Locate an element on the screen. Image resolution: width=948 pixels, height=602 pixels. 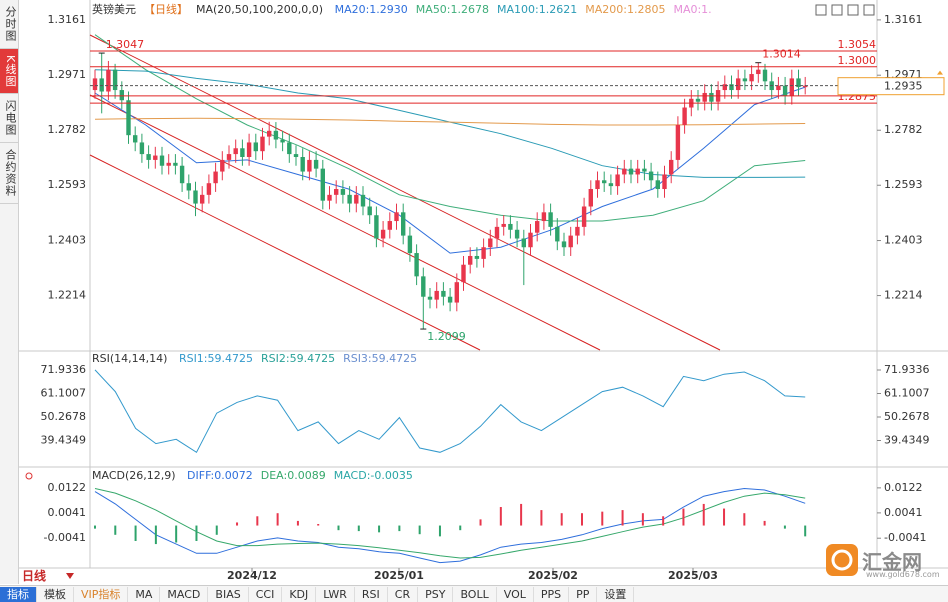
y-tick-label: 39.4349 is located at coordinates (64, 440).